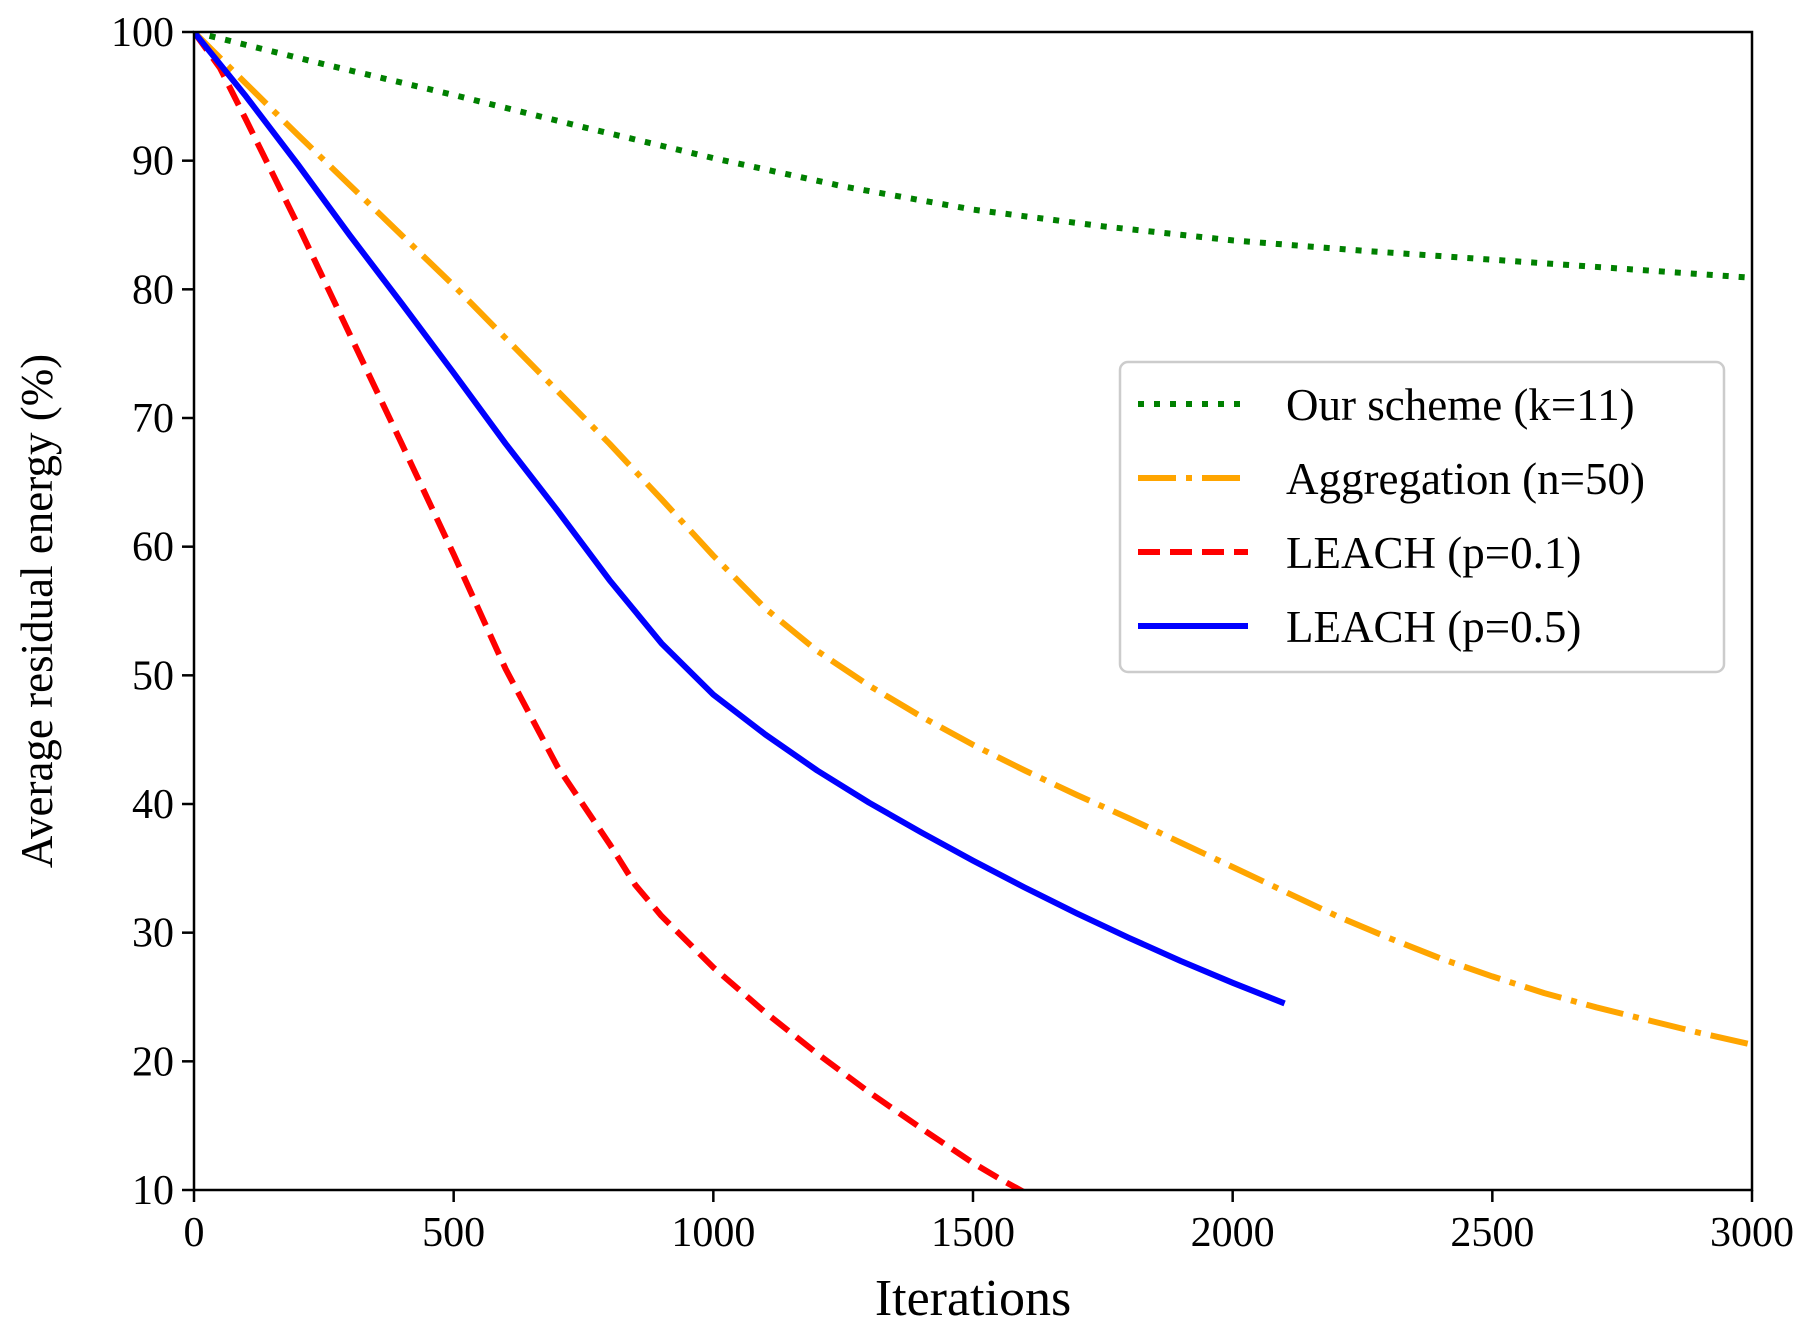 This screenshot has width=1820, height=1344. I want to click on y-axis-label: Average residual energy (%), so click(37, 611).